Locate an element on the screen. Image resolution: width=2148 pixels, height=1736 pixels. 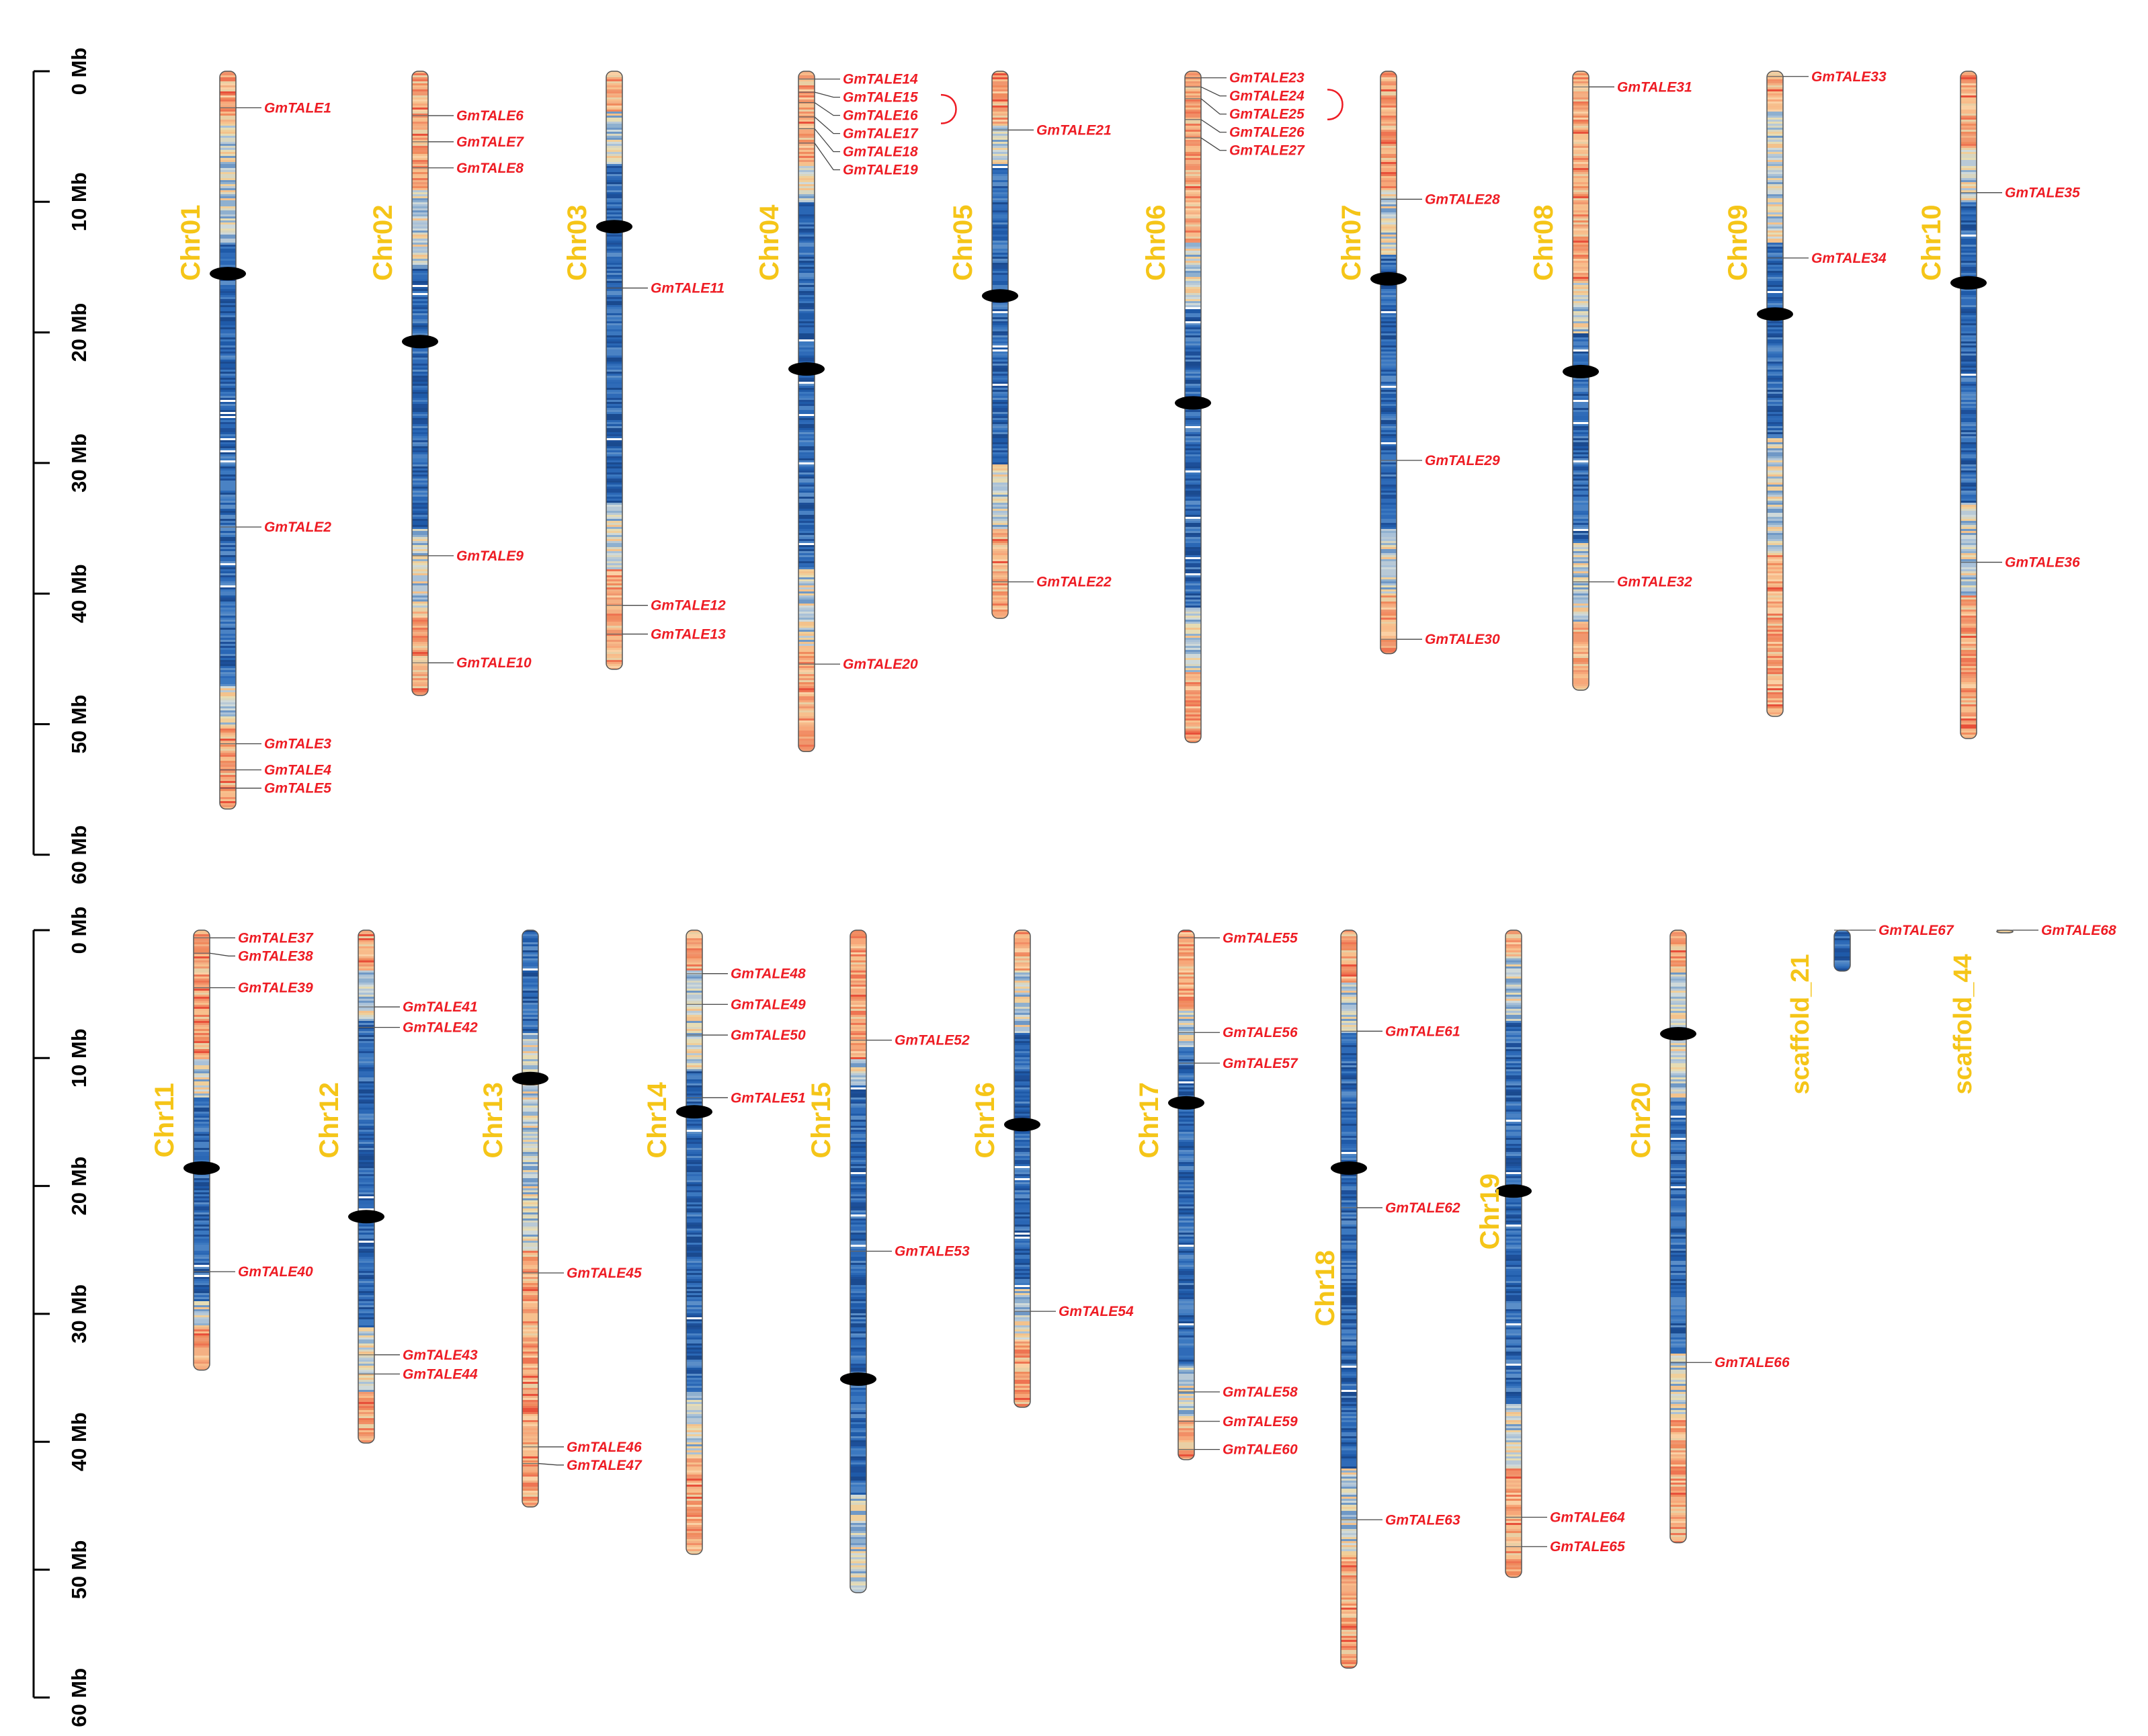
gene-label: GmTALE27 is located at coordinates (1267, 151).